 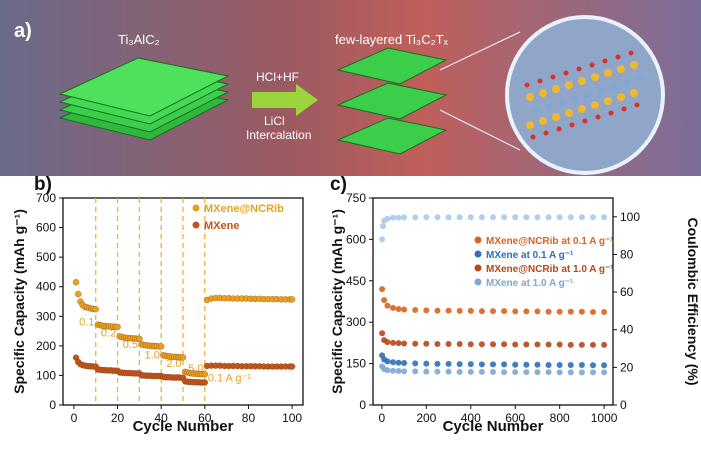 What do you see at coordinates (23, 31) in the screenshot?
I see `panel-a-label: a)` at bounding box center [23, 31].